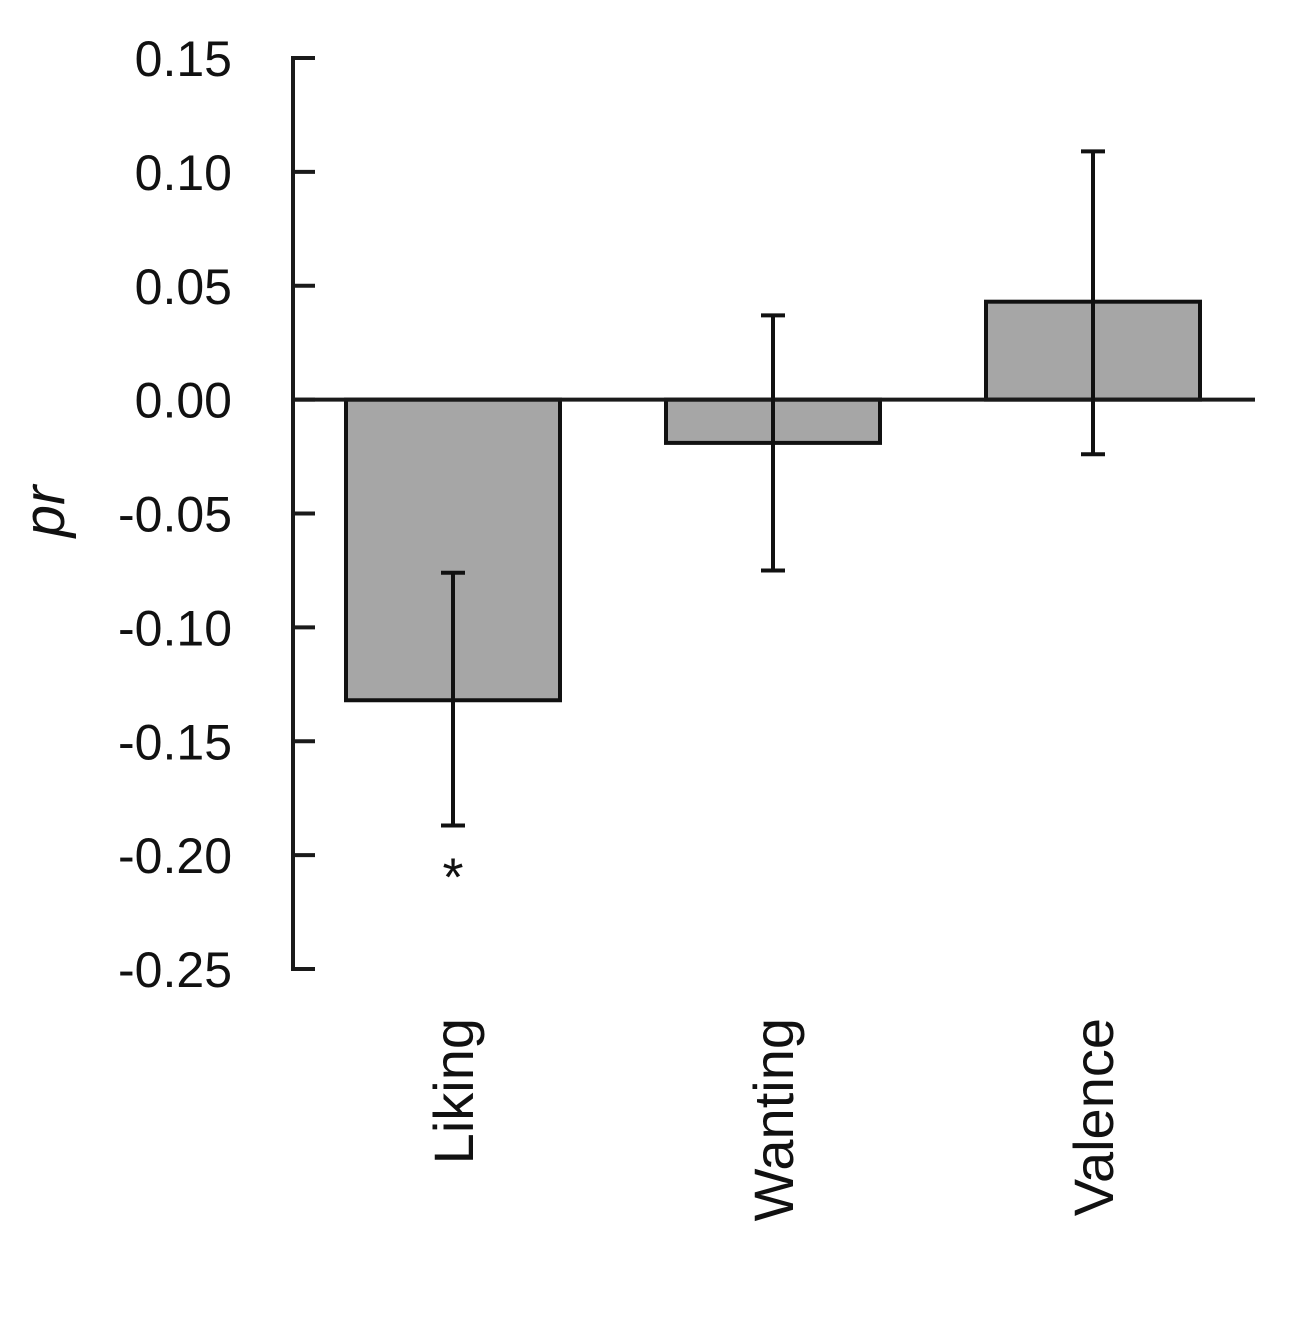 The image size is (1289, 1321). I want to click on y-tick-label: -0.05, so click(175, 515).